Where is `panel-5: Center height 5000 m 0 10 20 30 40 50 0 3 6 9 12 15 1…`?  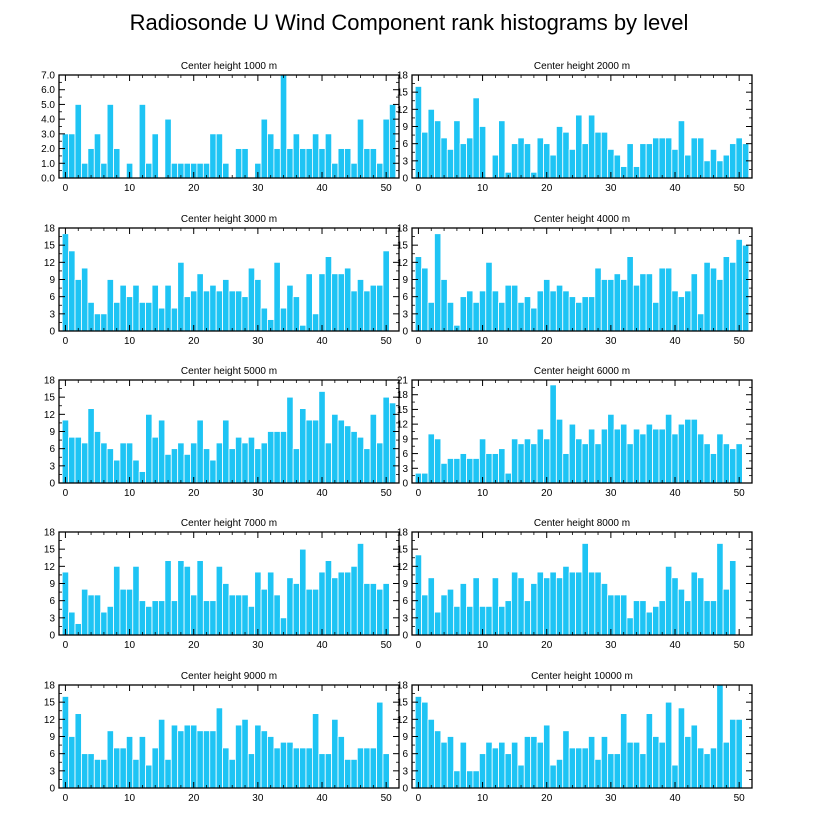 panel-5: Center height 5000 m 0 10 20 30 40 50 0 3 6 9 12 15 1… is located at coordinates (222, 432).